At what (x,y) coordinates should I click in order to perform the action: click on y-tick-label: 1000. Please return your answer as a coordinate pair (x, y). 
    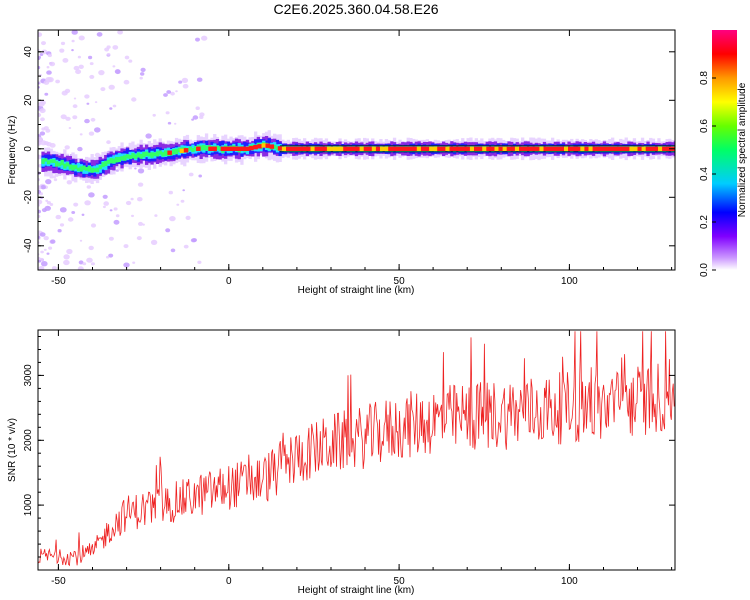
    Looking at the image, I should click on (28, 505).